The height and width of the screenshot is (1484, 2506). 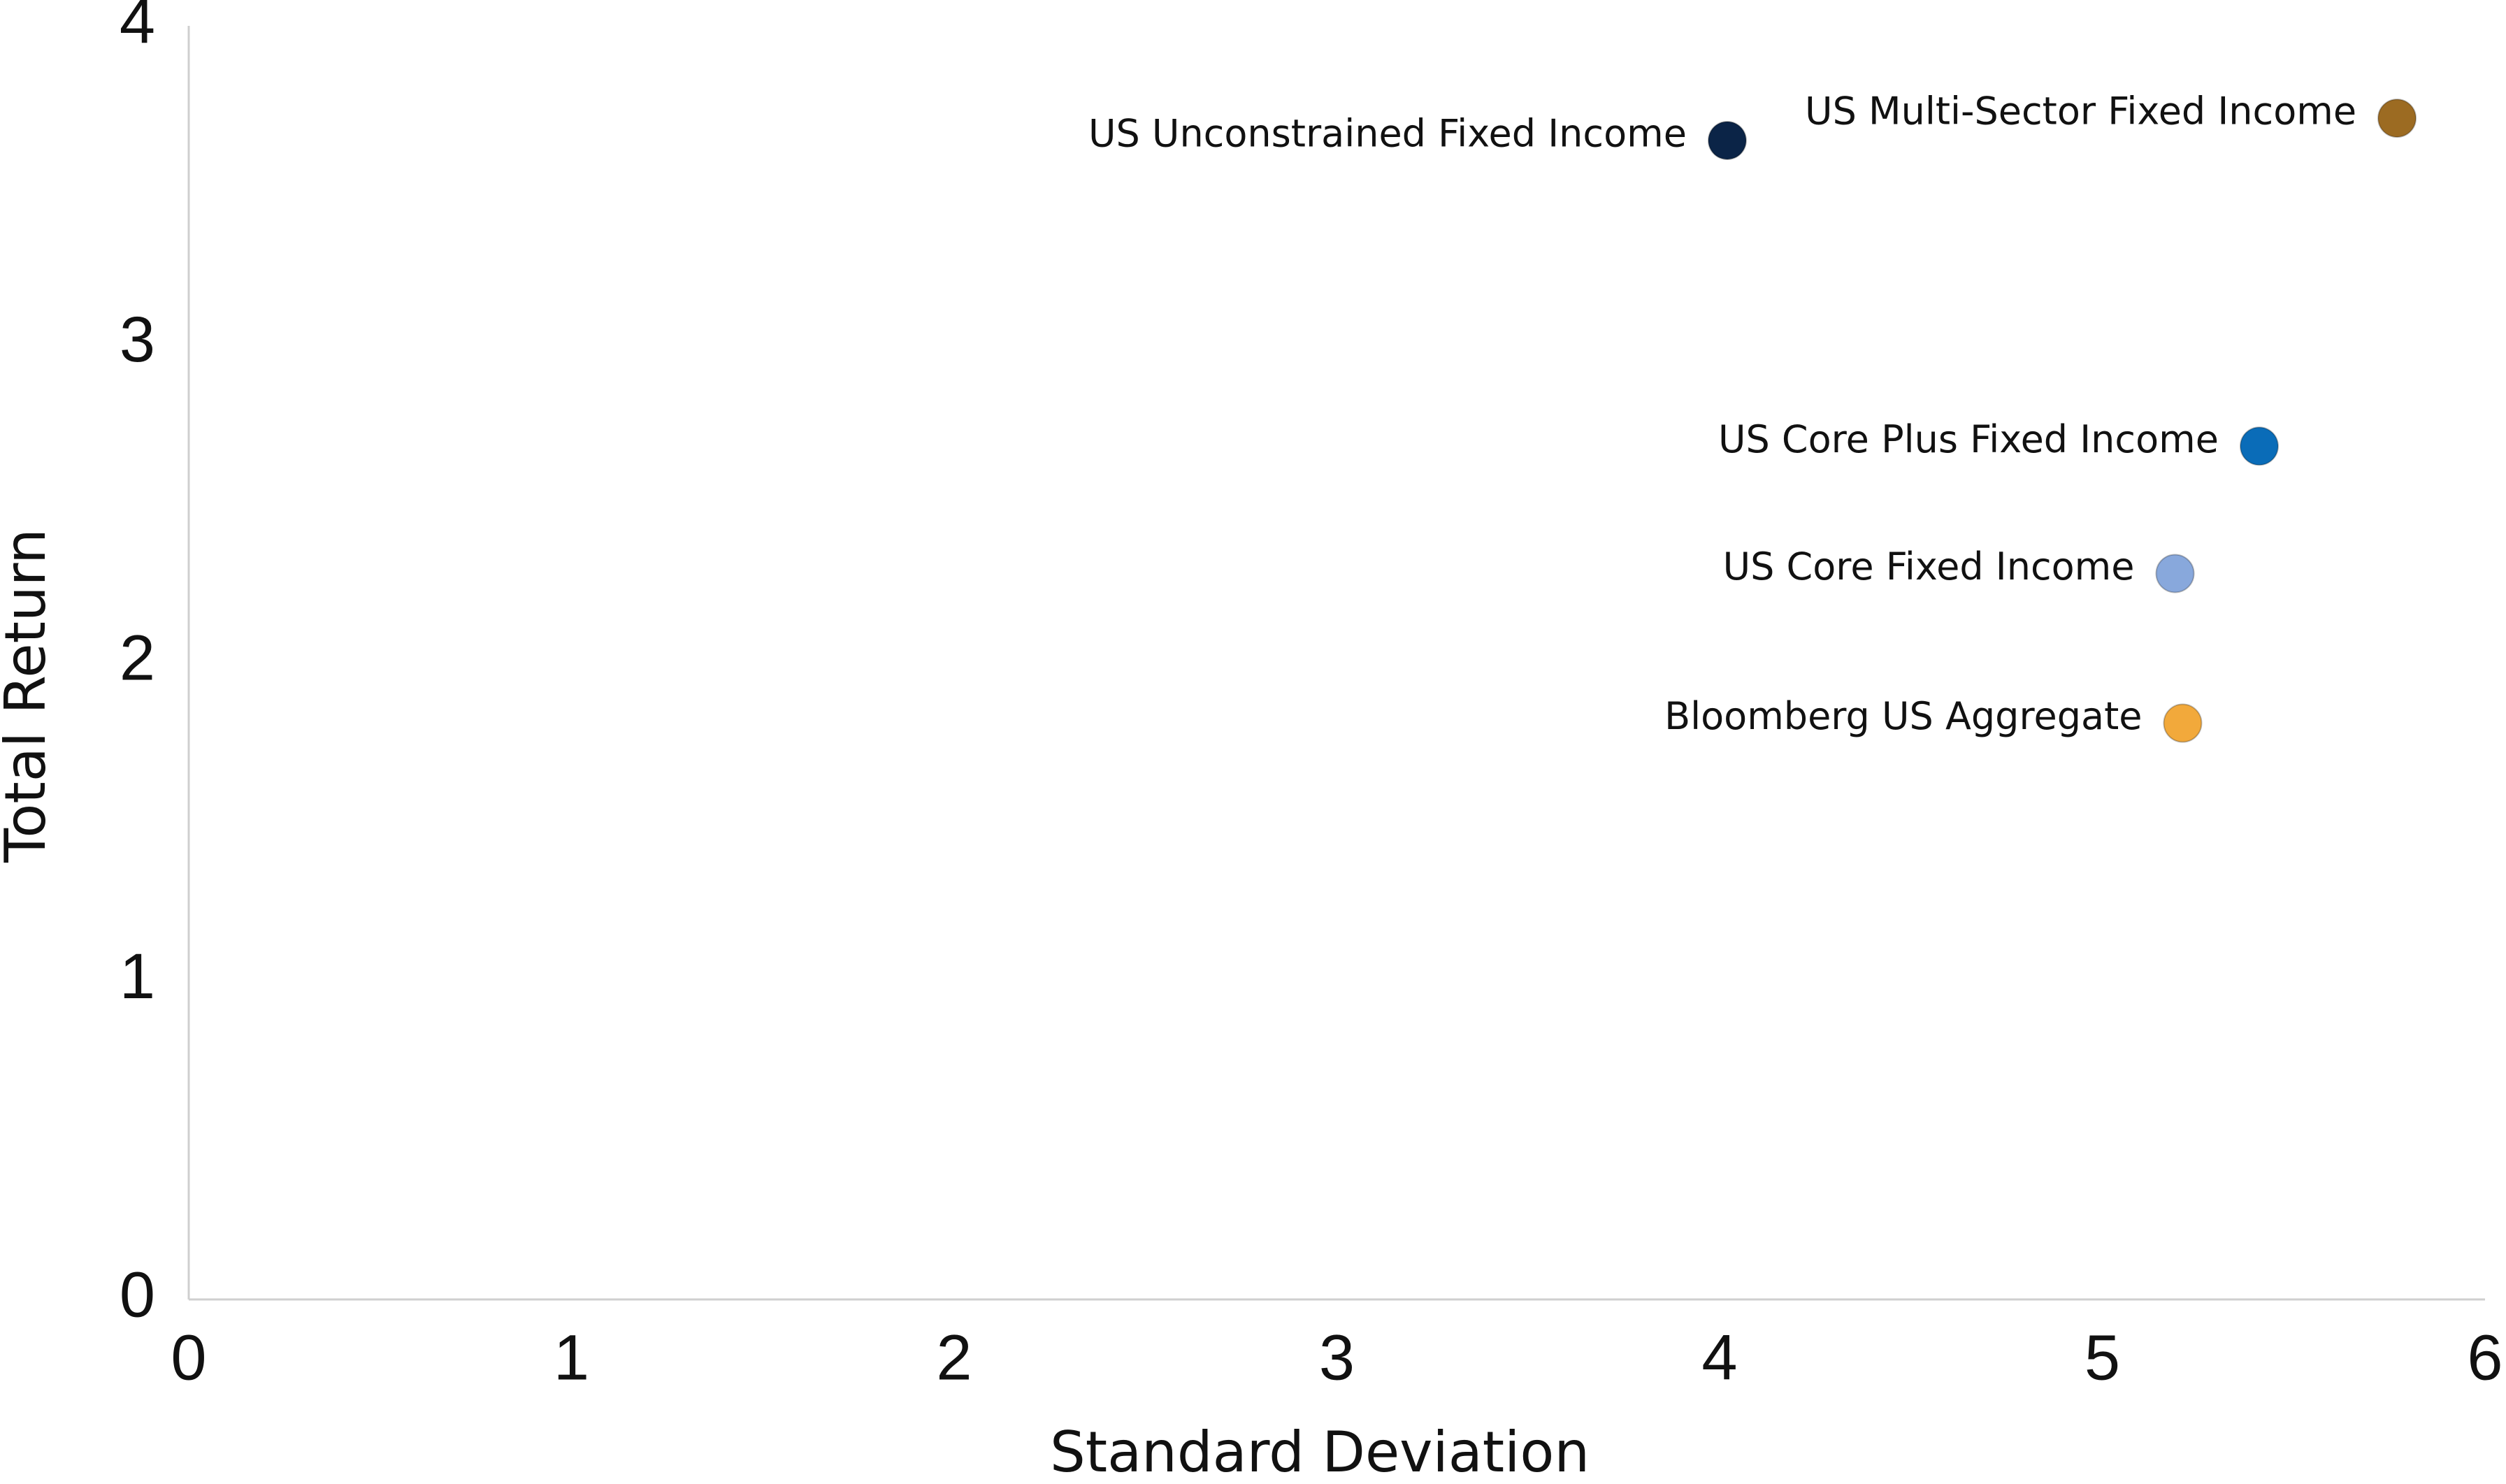 I want to click on x-tick-label: 0, so click(x=188, y=1357).